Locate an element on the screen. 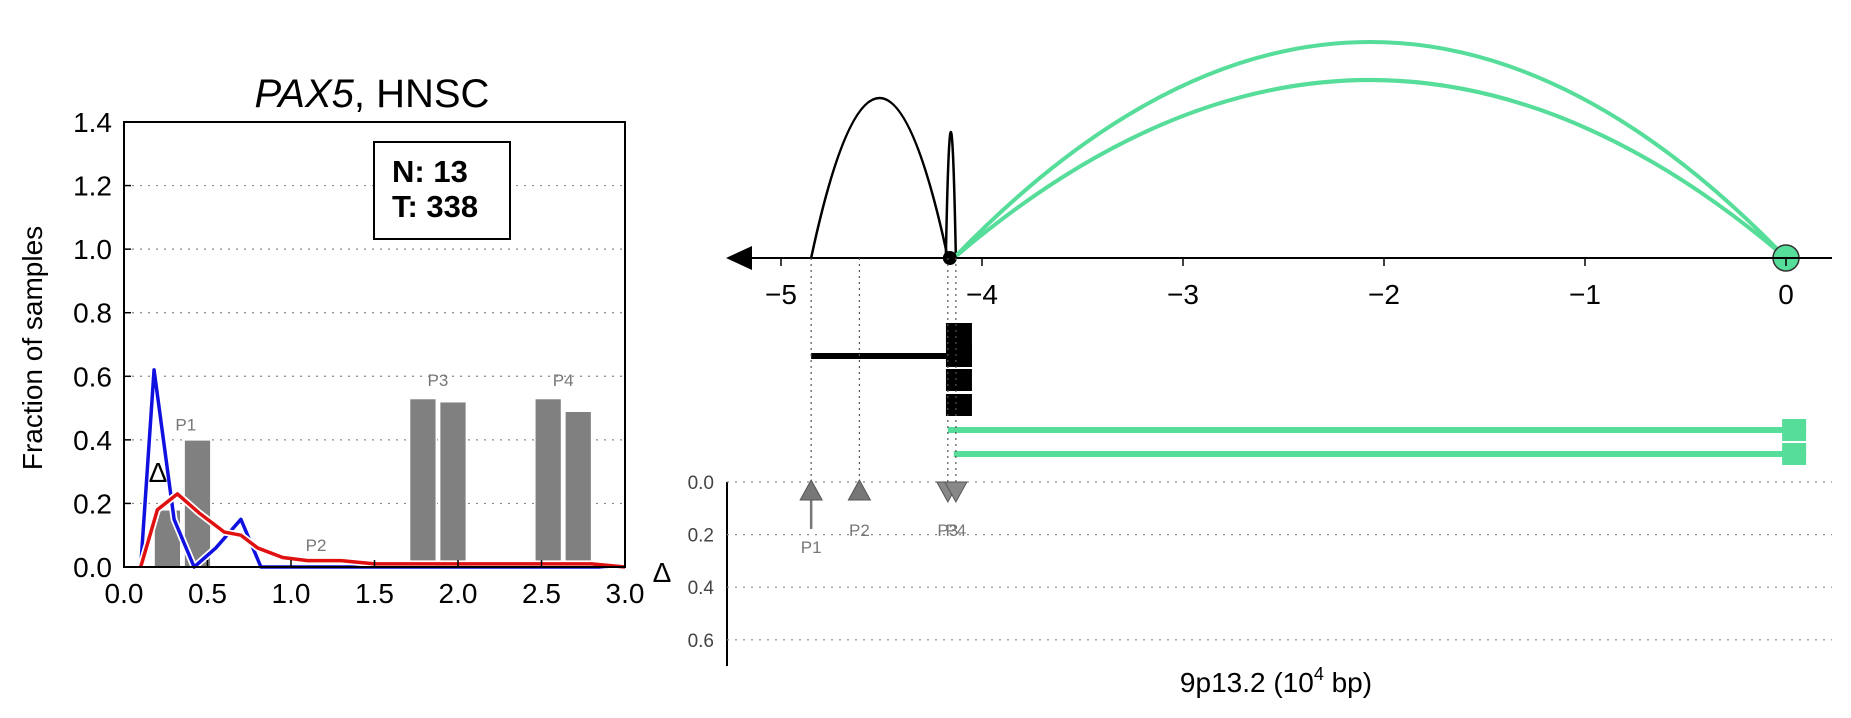  x-tick-label: 0.0 is located at coordinates (124, 593).